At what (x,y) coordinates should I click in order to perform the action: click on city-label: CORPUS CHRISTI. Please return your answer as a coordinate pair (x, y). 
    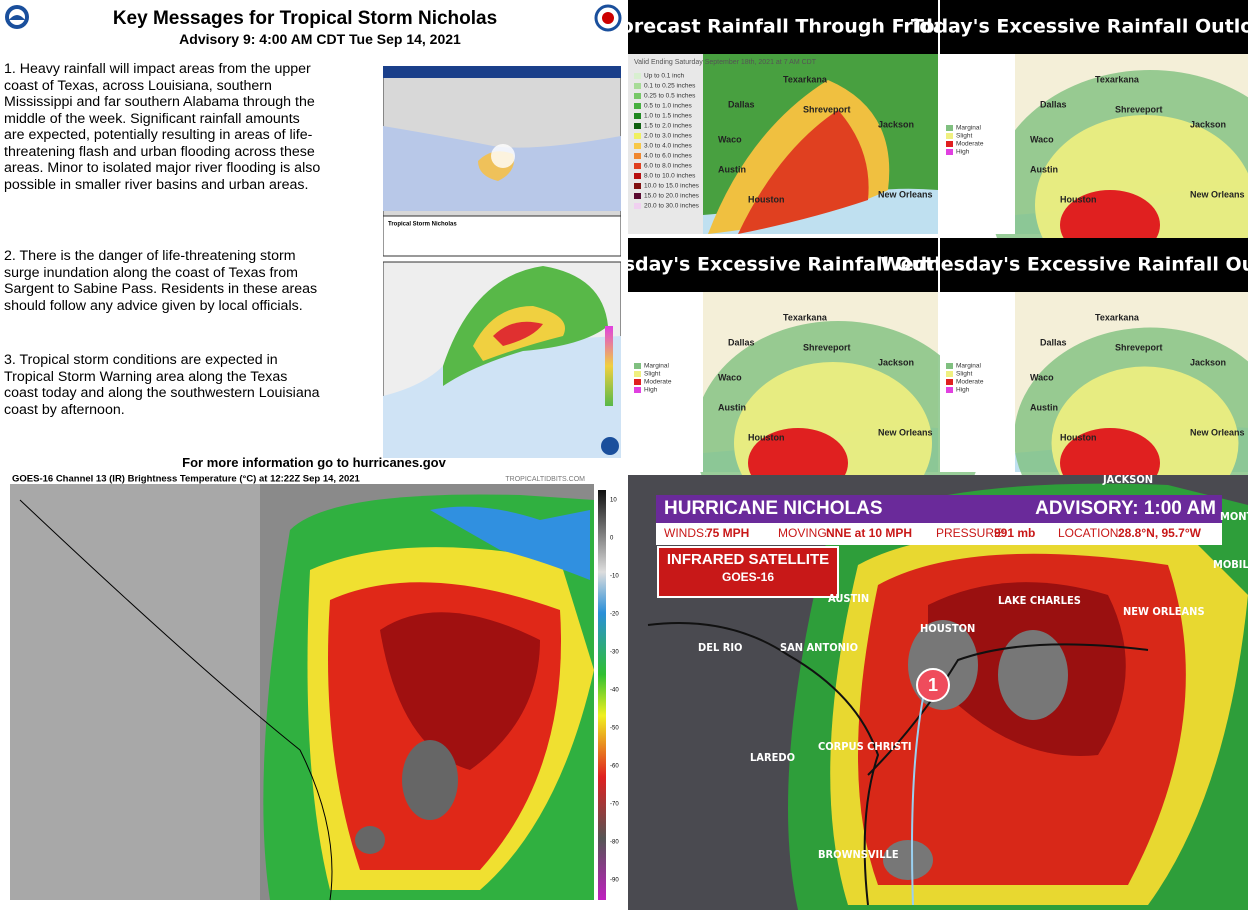
    Looking at the image, I should click on (865, 746).